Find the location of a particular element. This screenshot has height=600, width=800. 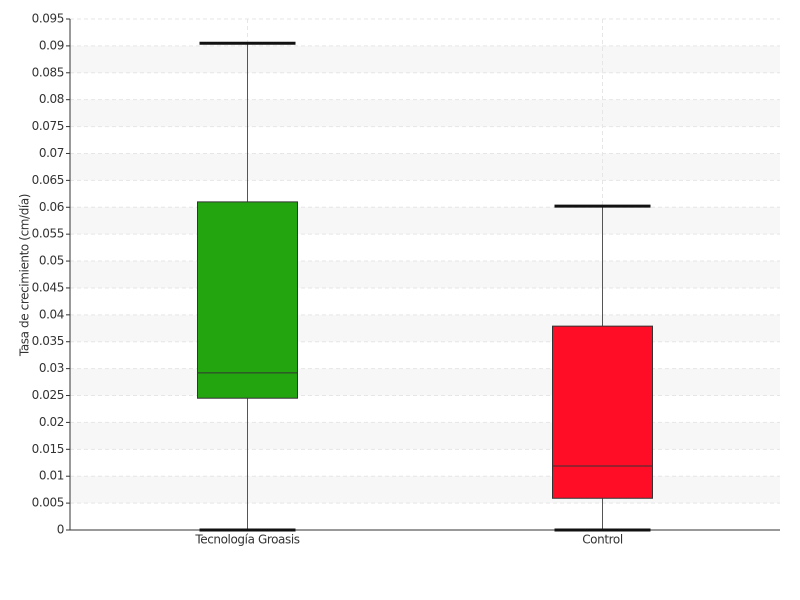

y-tick-label: 0.09 is located at coordinates (51, 45).